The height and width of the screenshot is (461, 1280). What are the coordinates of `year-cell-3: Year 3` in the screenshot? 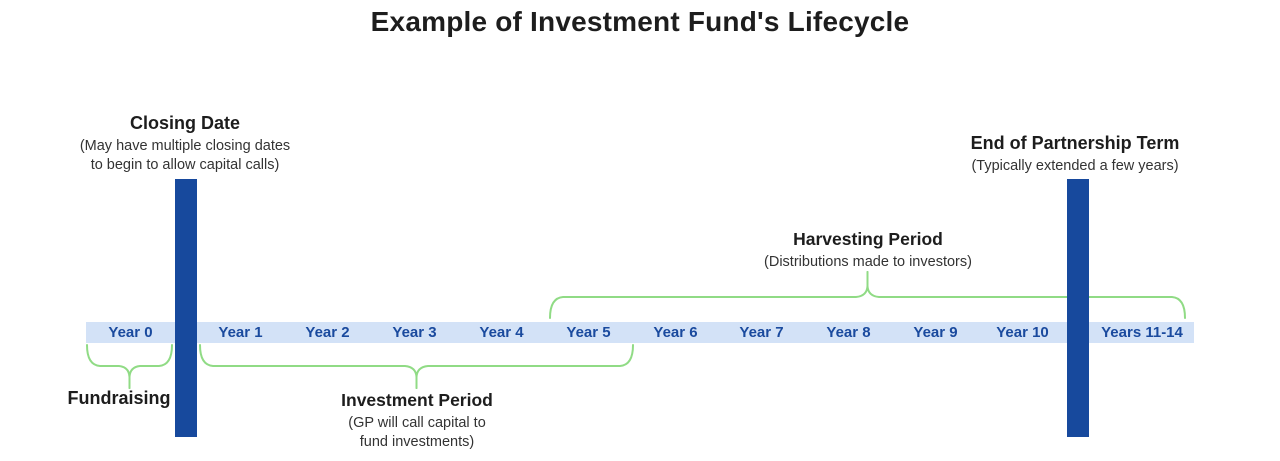 It's located at (414, 332).